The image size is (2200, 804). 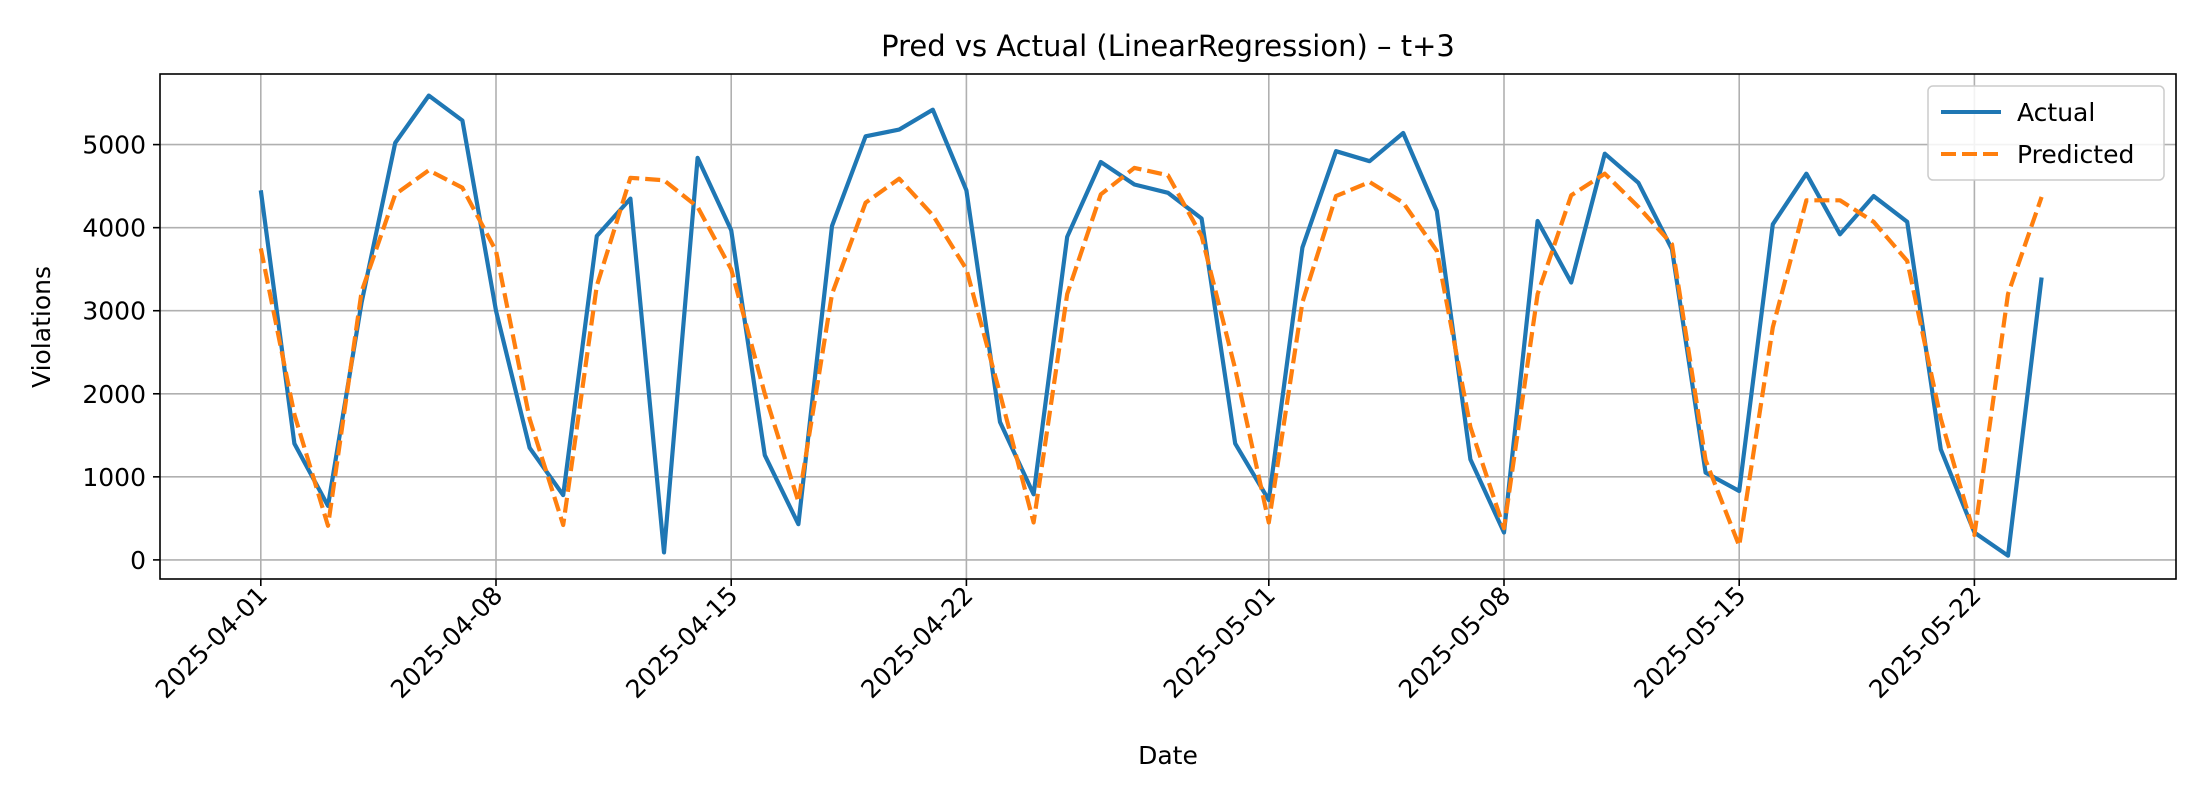 I want to click on x-tick-label: 2025-04-22, so click(x=916, y=642).